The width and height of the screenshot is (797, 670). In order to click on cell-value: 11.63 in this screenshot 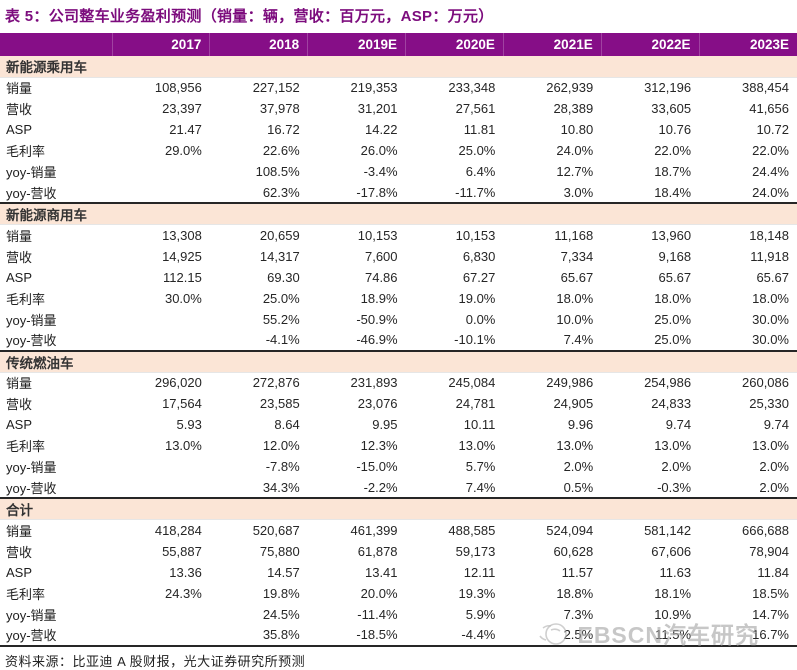, I will do `click(675, 572)`.